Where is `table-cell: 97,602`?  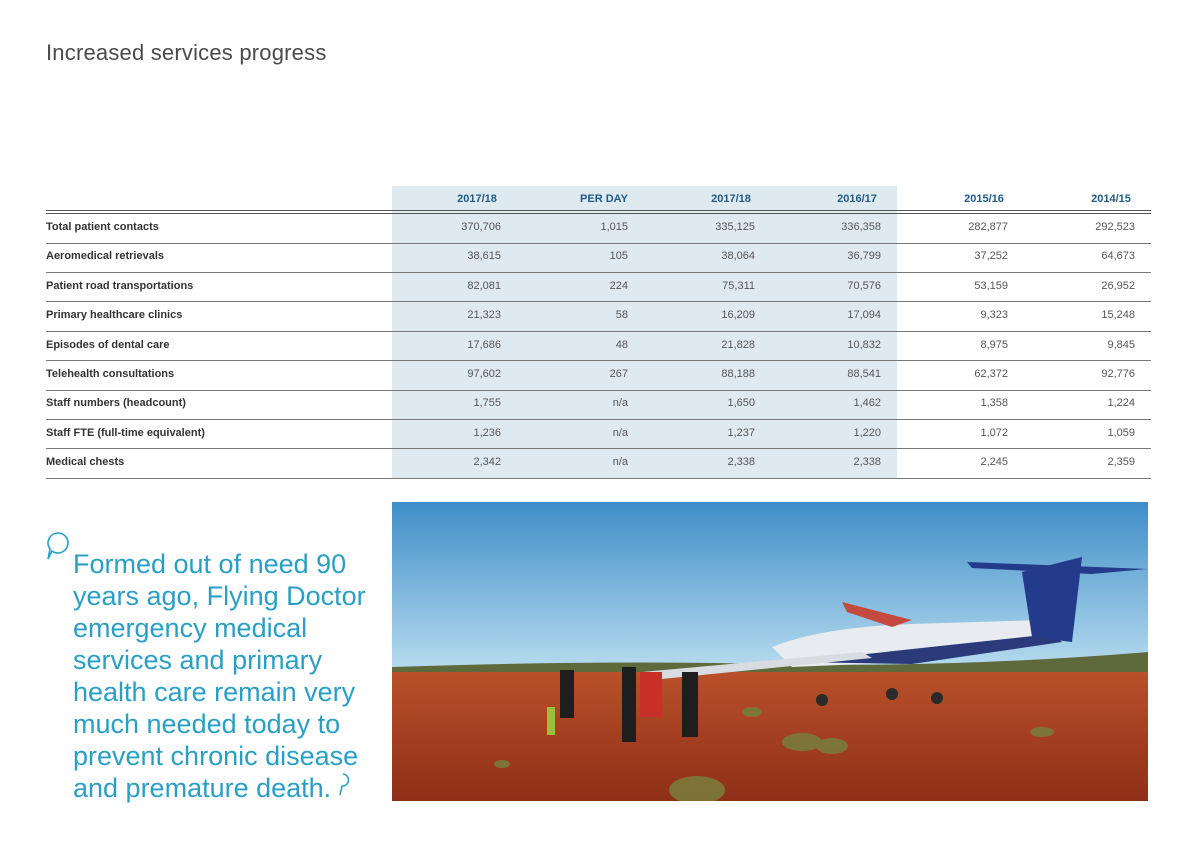
table-cell: 97,602 is located at coordinates (484, 374).